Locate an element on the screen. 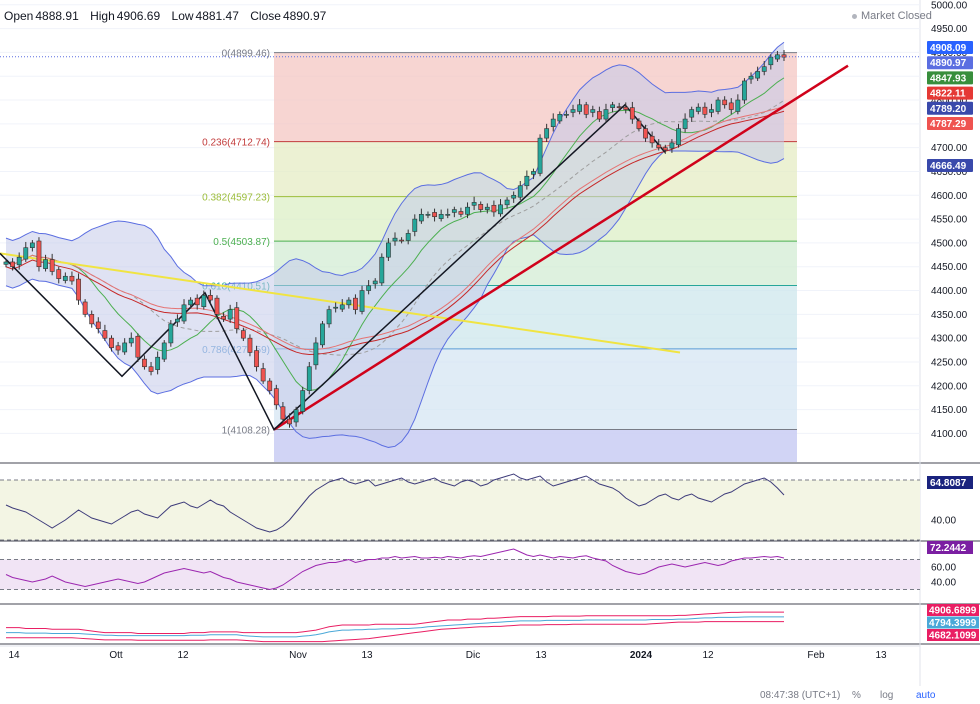 The width and height of the screenshot is (980, 704). y-tick-label: 4650.00 is located at coordinates (949, 172).